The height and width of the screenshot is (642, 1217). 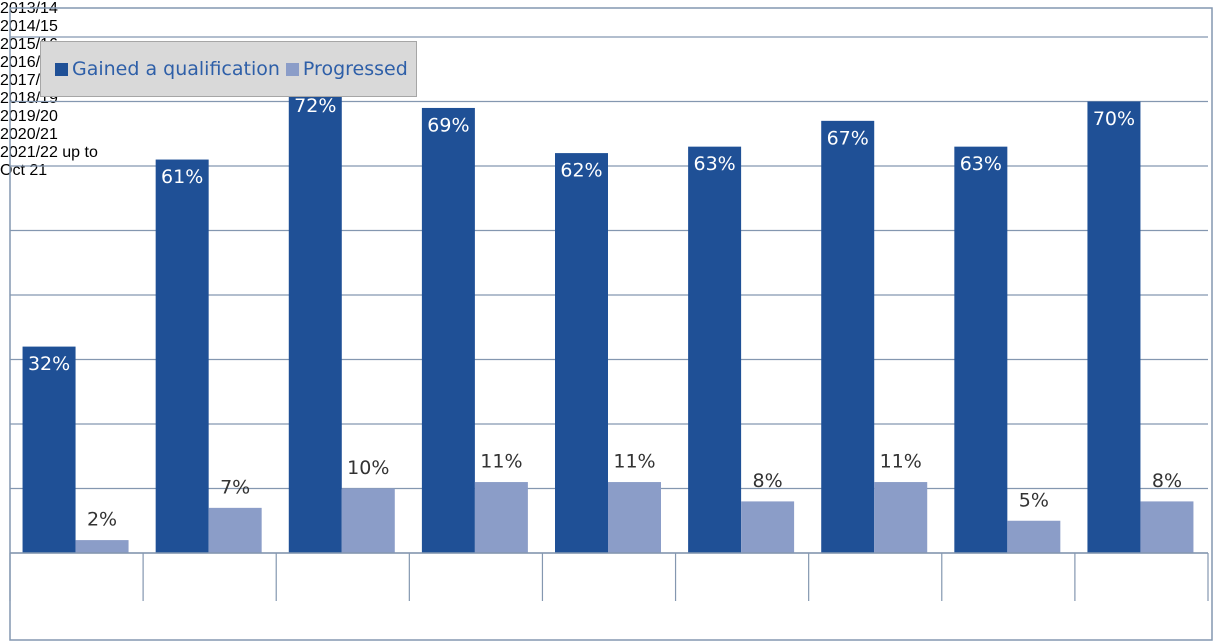 I want to click on data-label: 10%, so click(x=368, y=468).